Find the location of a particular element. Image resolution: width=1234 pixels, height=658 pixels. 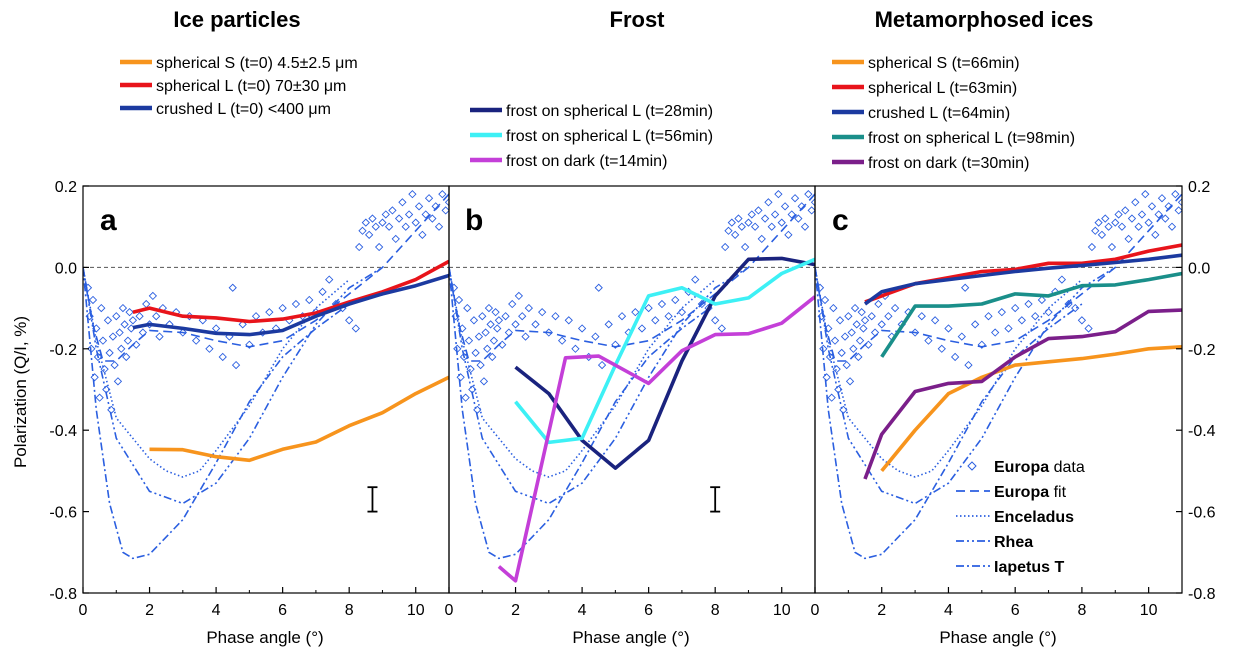

panel-c-x-axis-label: Phase angle (°) is located at coordinates (997, 637).